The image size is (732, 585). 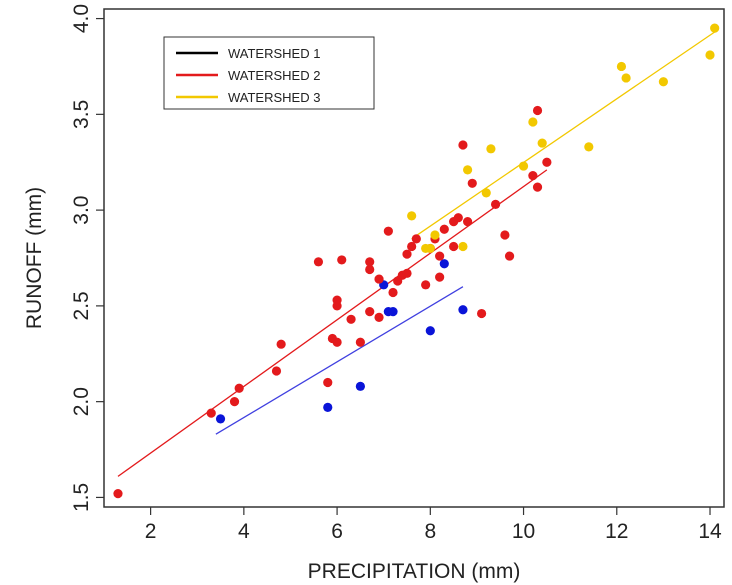 What do you see at coordinates (87, 258) in the screenshot?
I see `y-axis: 1.5 2.0 2.5 3.0 3.5 4.0` at bounding box center [87, 258].